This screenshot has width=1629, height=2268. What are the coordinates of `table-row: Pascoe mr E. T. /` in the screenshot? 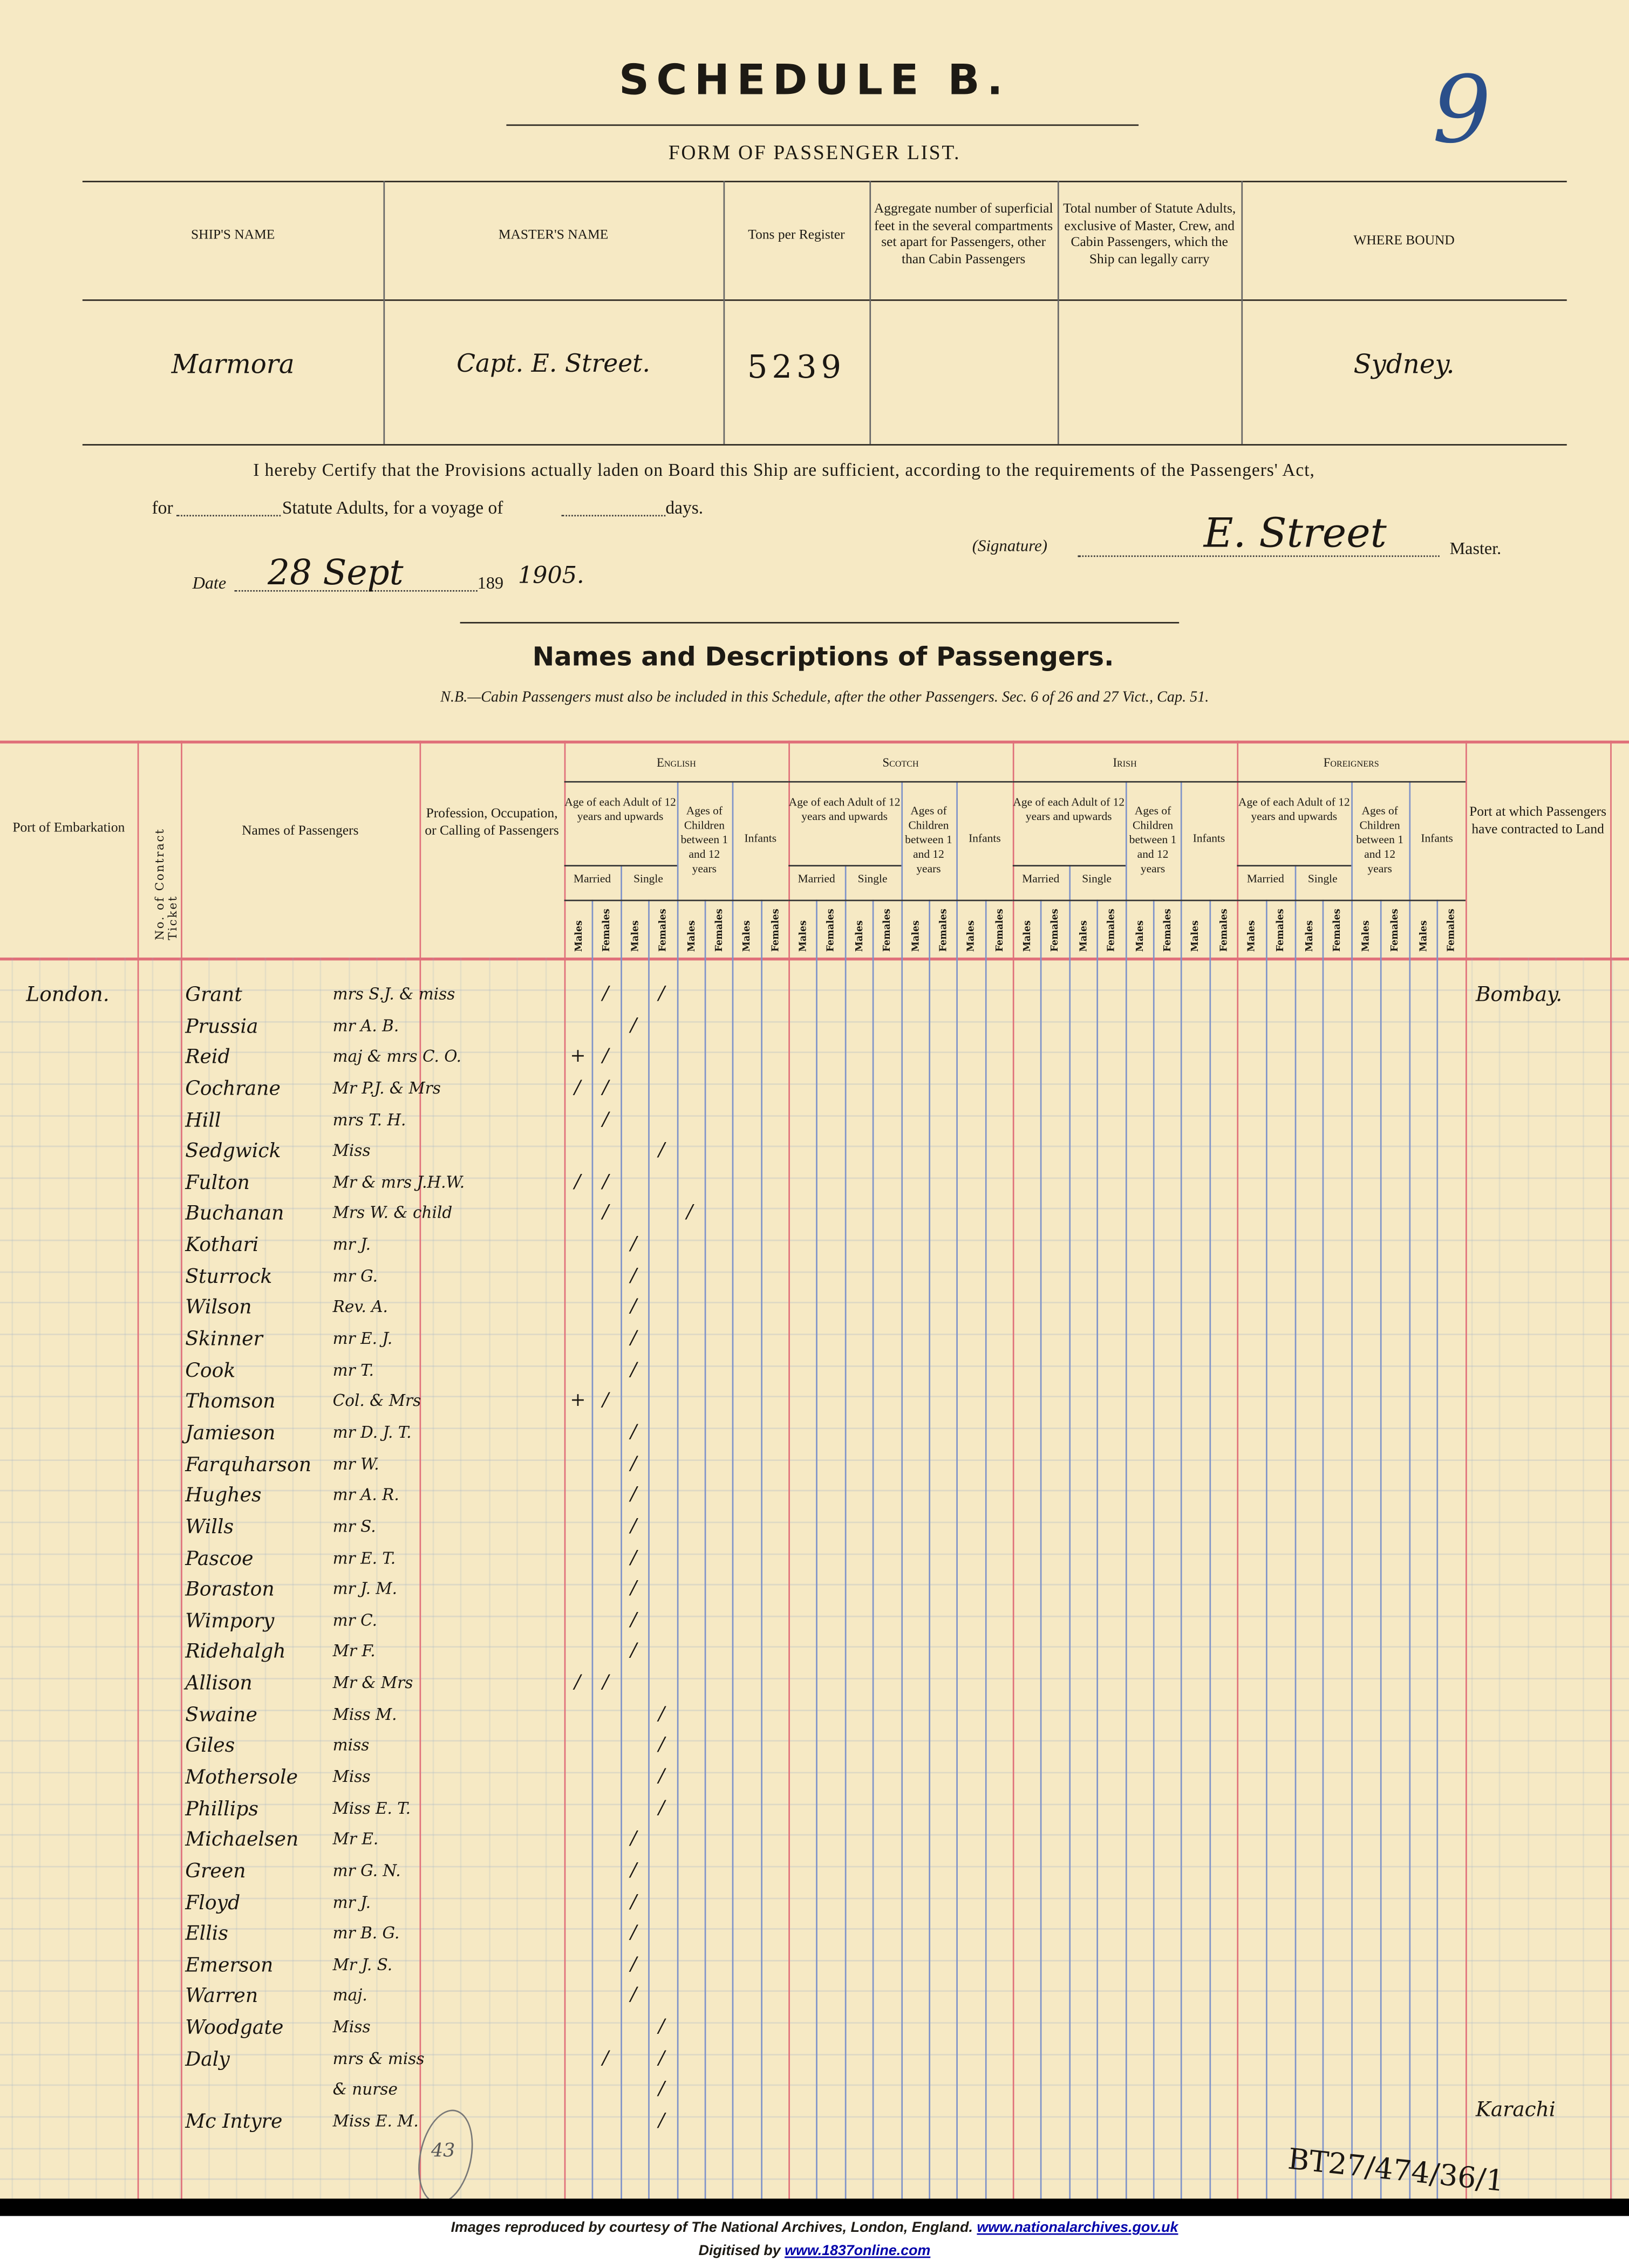 It's located at (815, 1562).